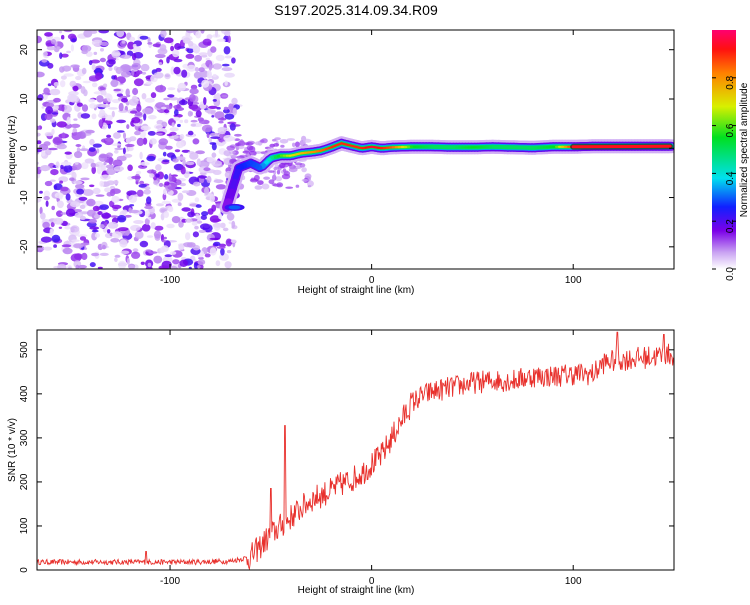 The image size is (750, 605). I want to click on colorbar-tick-label: 0.8, so click(730, 82).